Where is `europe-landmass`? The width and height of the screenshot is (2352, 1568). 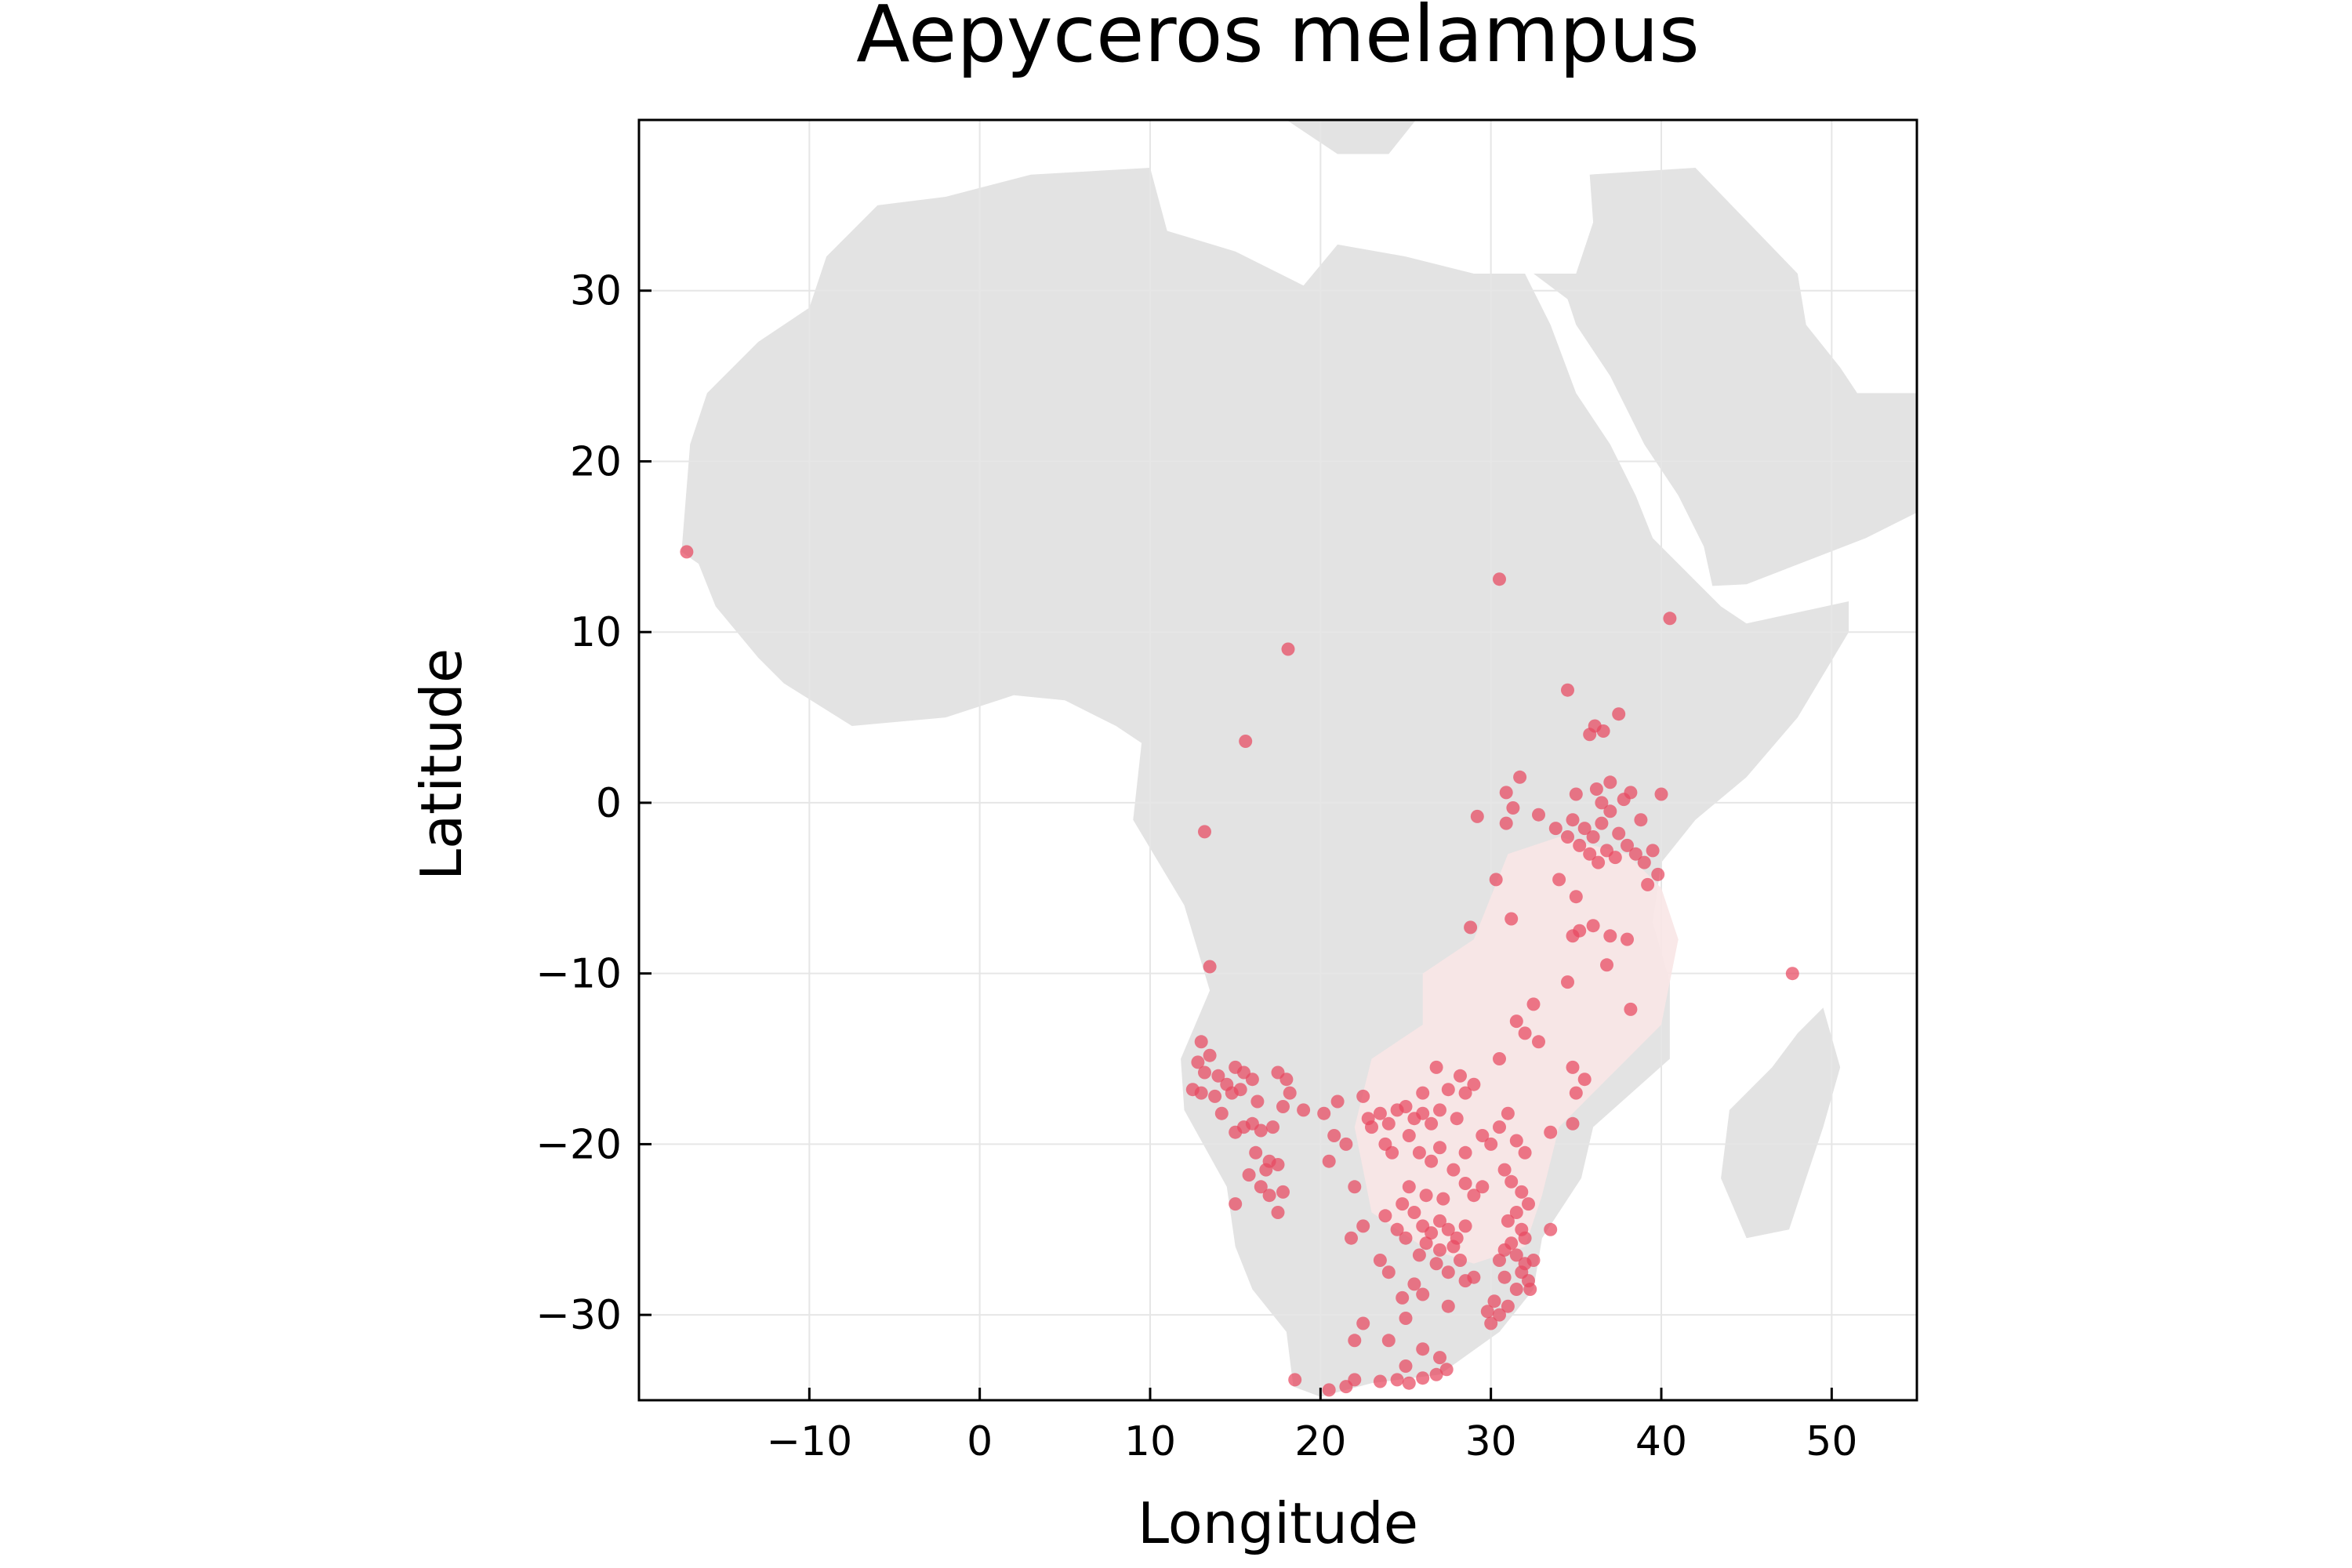 europe-landmass is located at coordinates (1363, 137).